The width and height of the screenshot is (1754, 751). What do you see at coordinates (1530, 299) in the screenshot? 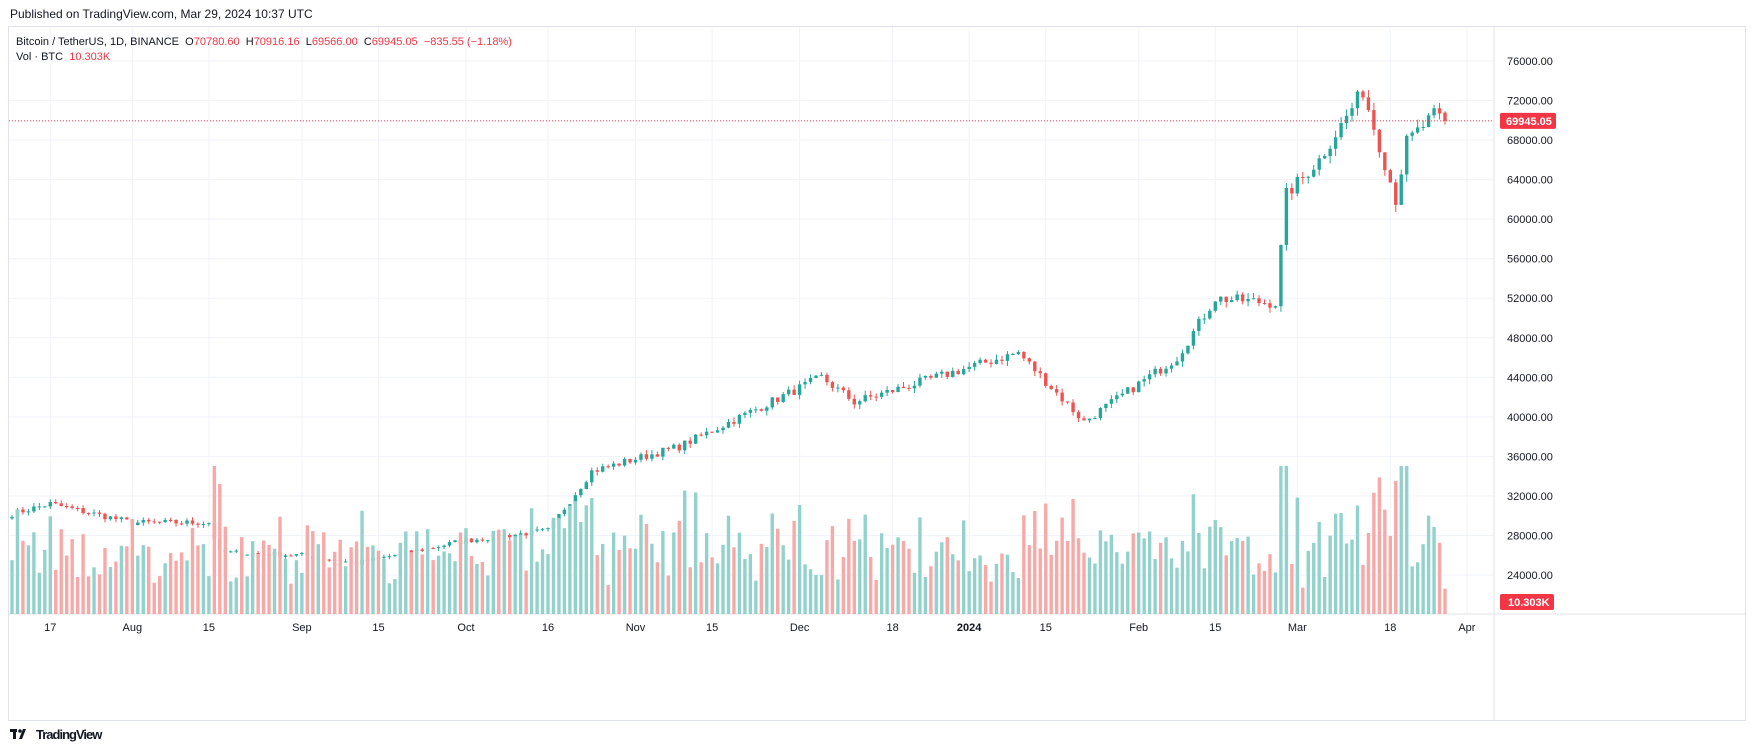
I see `y-tick-label: 52000.00` at bounding box center [1530, 299].